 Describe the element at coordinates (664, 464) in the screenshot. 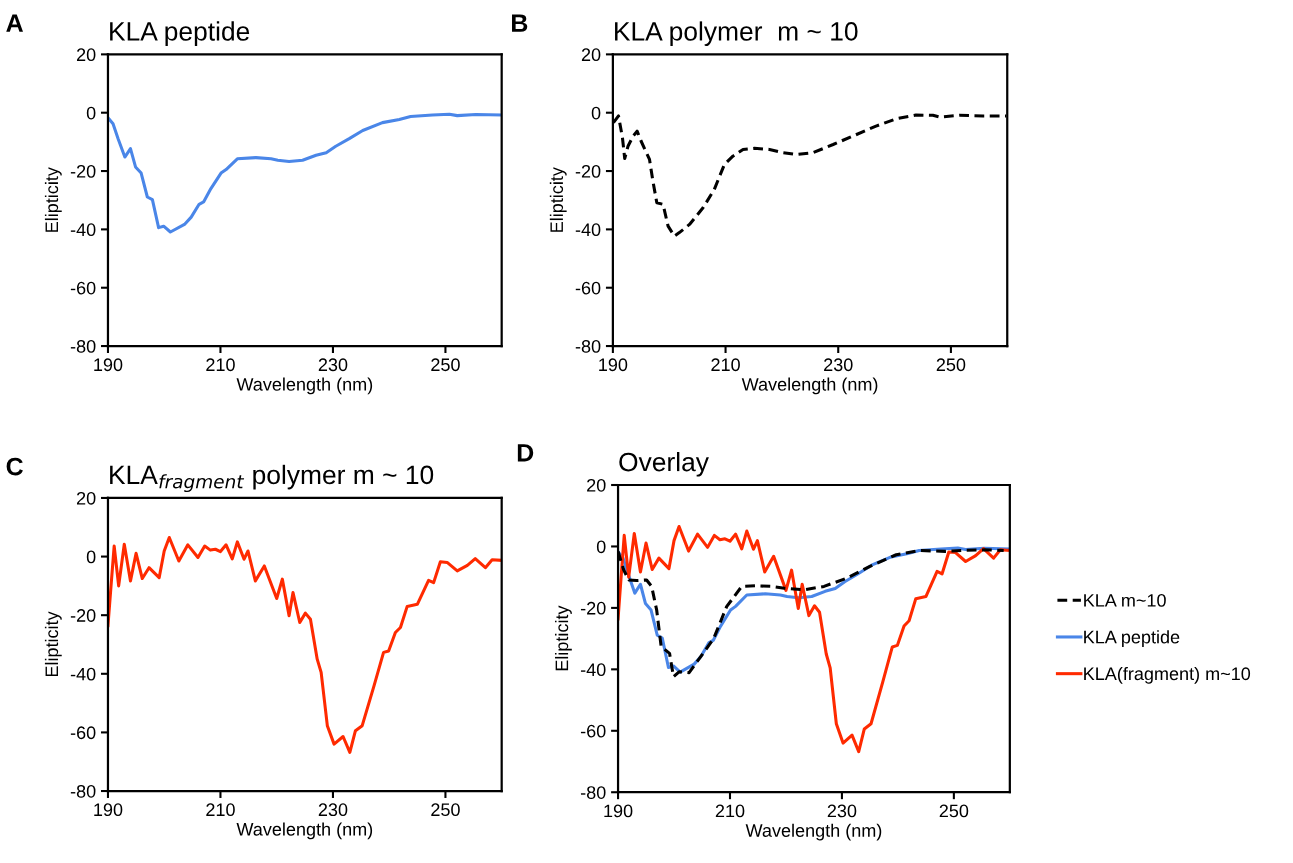

I see `chart-title: Overlay` at that location.